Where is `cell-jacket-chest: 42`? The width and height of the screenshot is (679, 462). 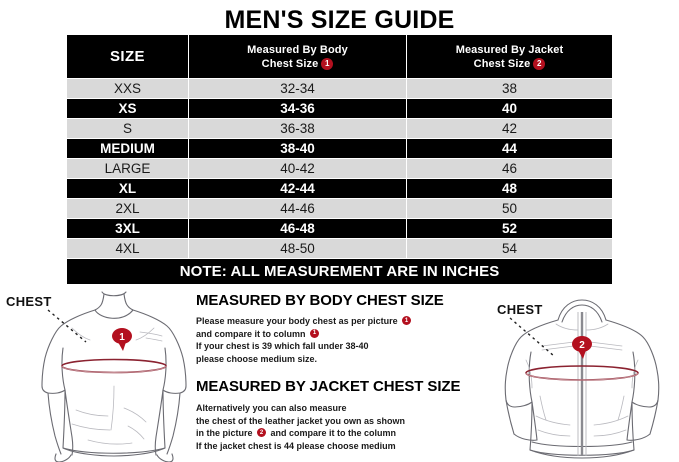
cell-jacket-chest: 42 is located at coordinates (509, 128).